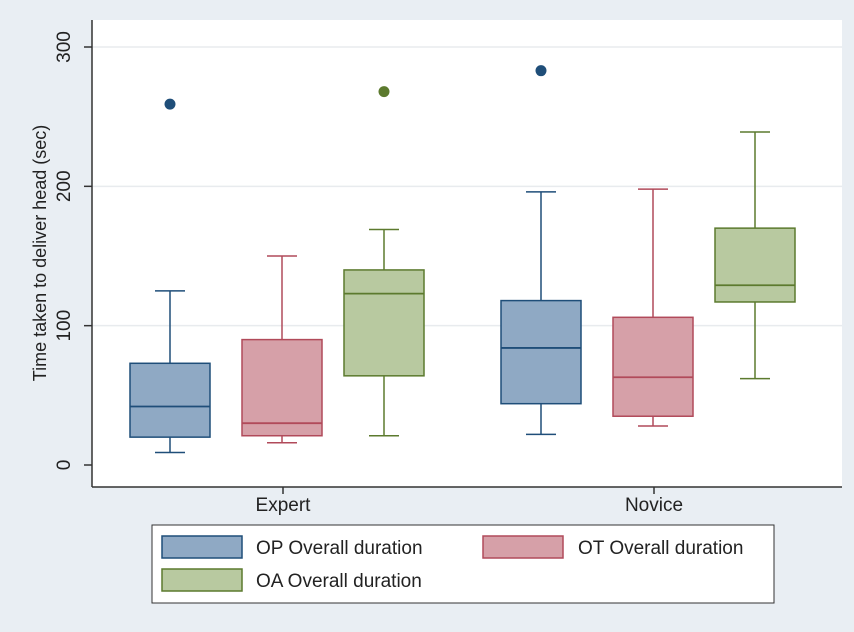 This screenshot has width=854, height=632. Describe the element at coordinates (339, 548) in the screenshot. I see `legend-label-op: OP Overall duration` at that location.